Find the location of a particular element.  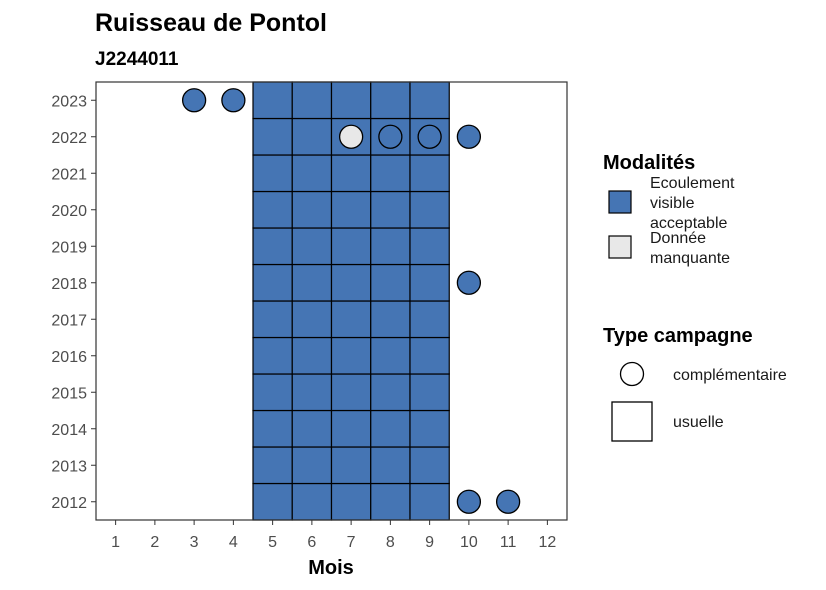

y-tick-label: 2023 is located at coordinates (69, 101).